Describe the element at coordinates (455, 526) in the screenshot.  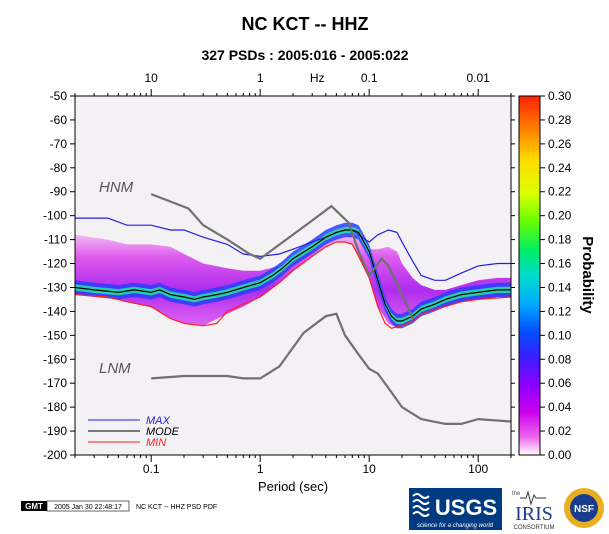
I see `usgs-tagline: science for a changing world` at that location.